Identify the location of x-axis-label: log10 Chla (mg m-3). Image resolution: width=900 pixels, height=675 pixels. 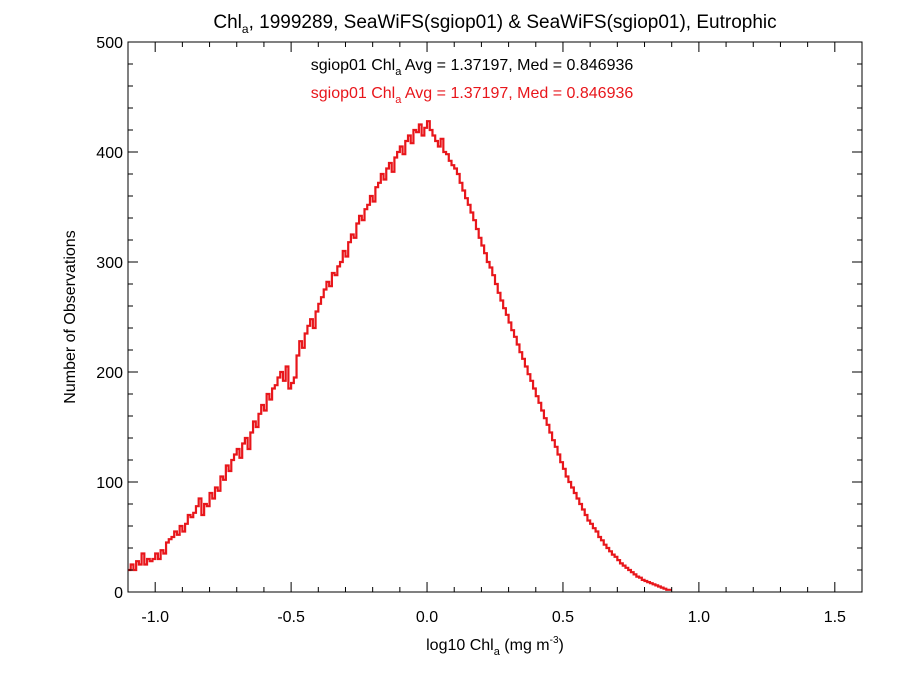
(495, 646).